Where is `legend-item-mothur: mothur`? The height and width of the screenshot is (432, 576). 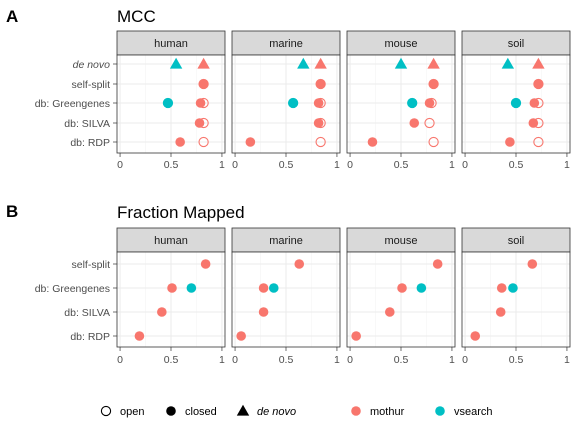 legend-item-mothur: mothur is located at coordinates (378, 412).